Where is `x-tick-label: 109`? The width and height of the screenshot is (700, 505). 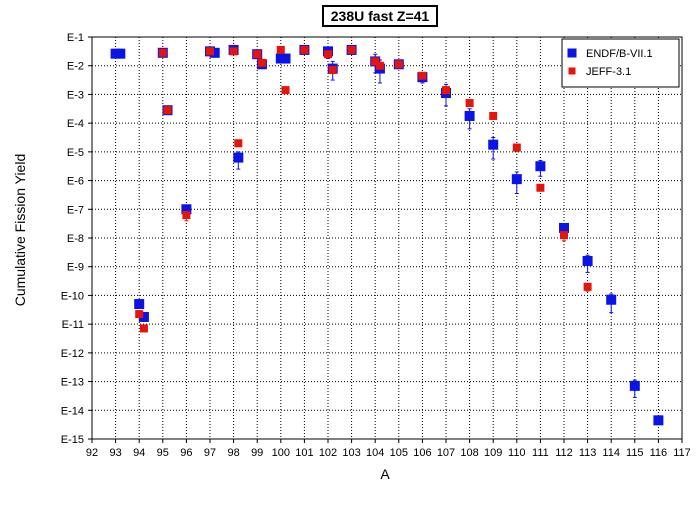
x-tick-label: 109 is located at coordinates (493, 453).